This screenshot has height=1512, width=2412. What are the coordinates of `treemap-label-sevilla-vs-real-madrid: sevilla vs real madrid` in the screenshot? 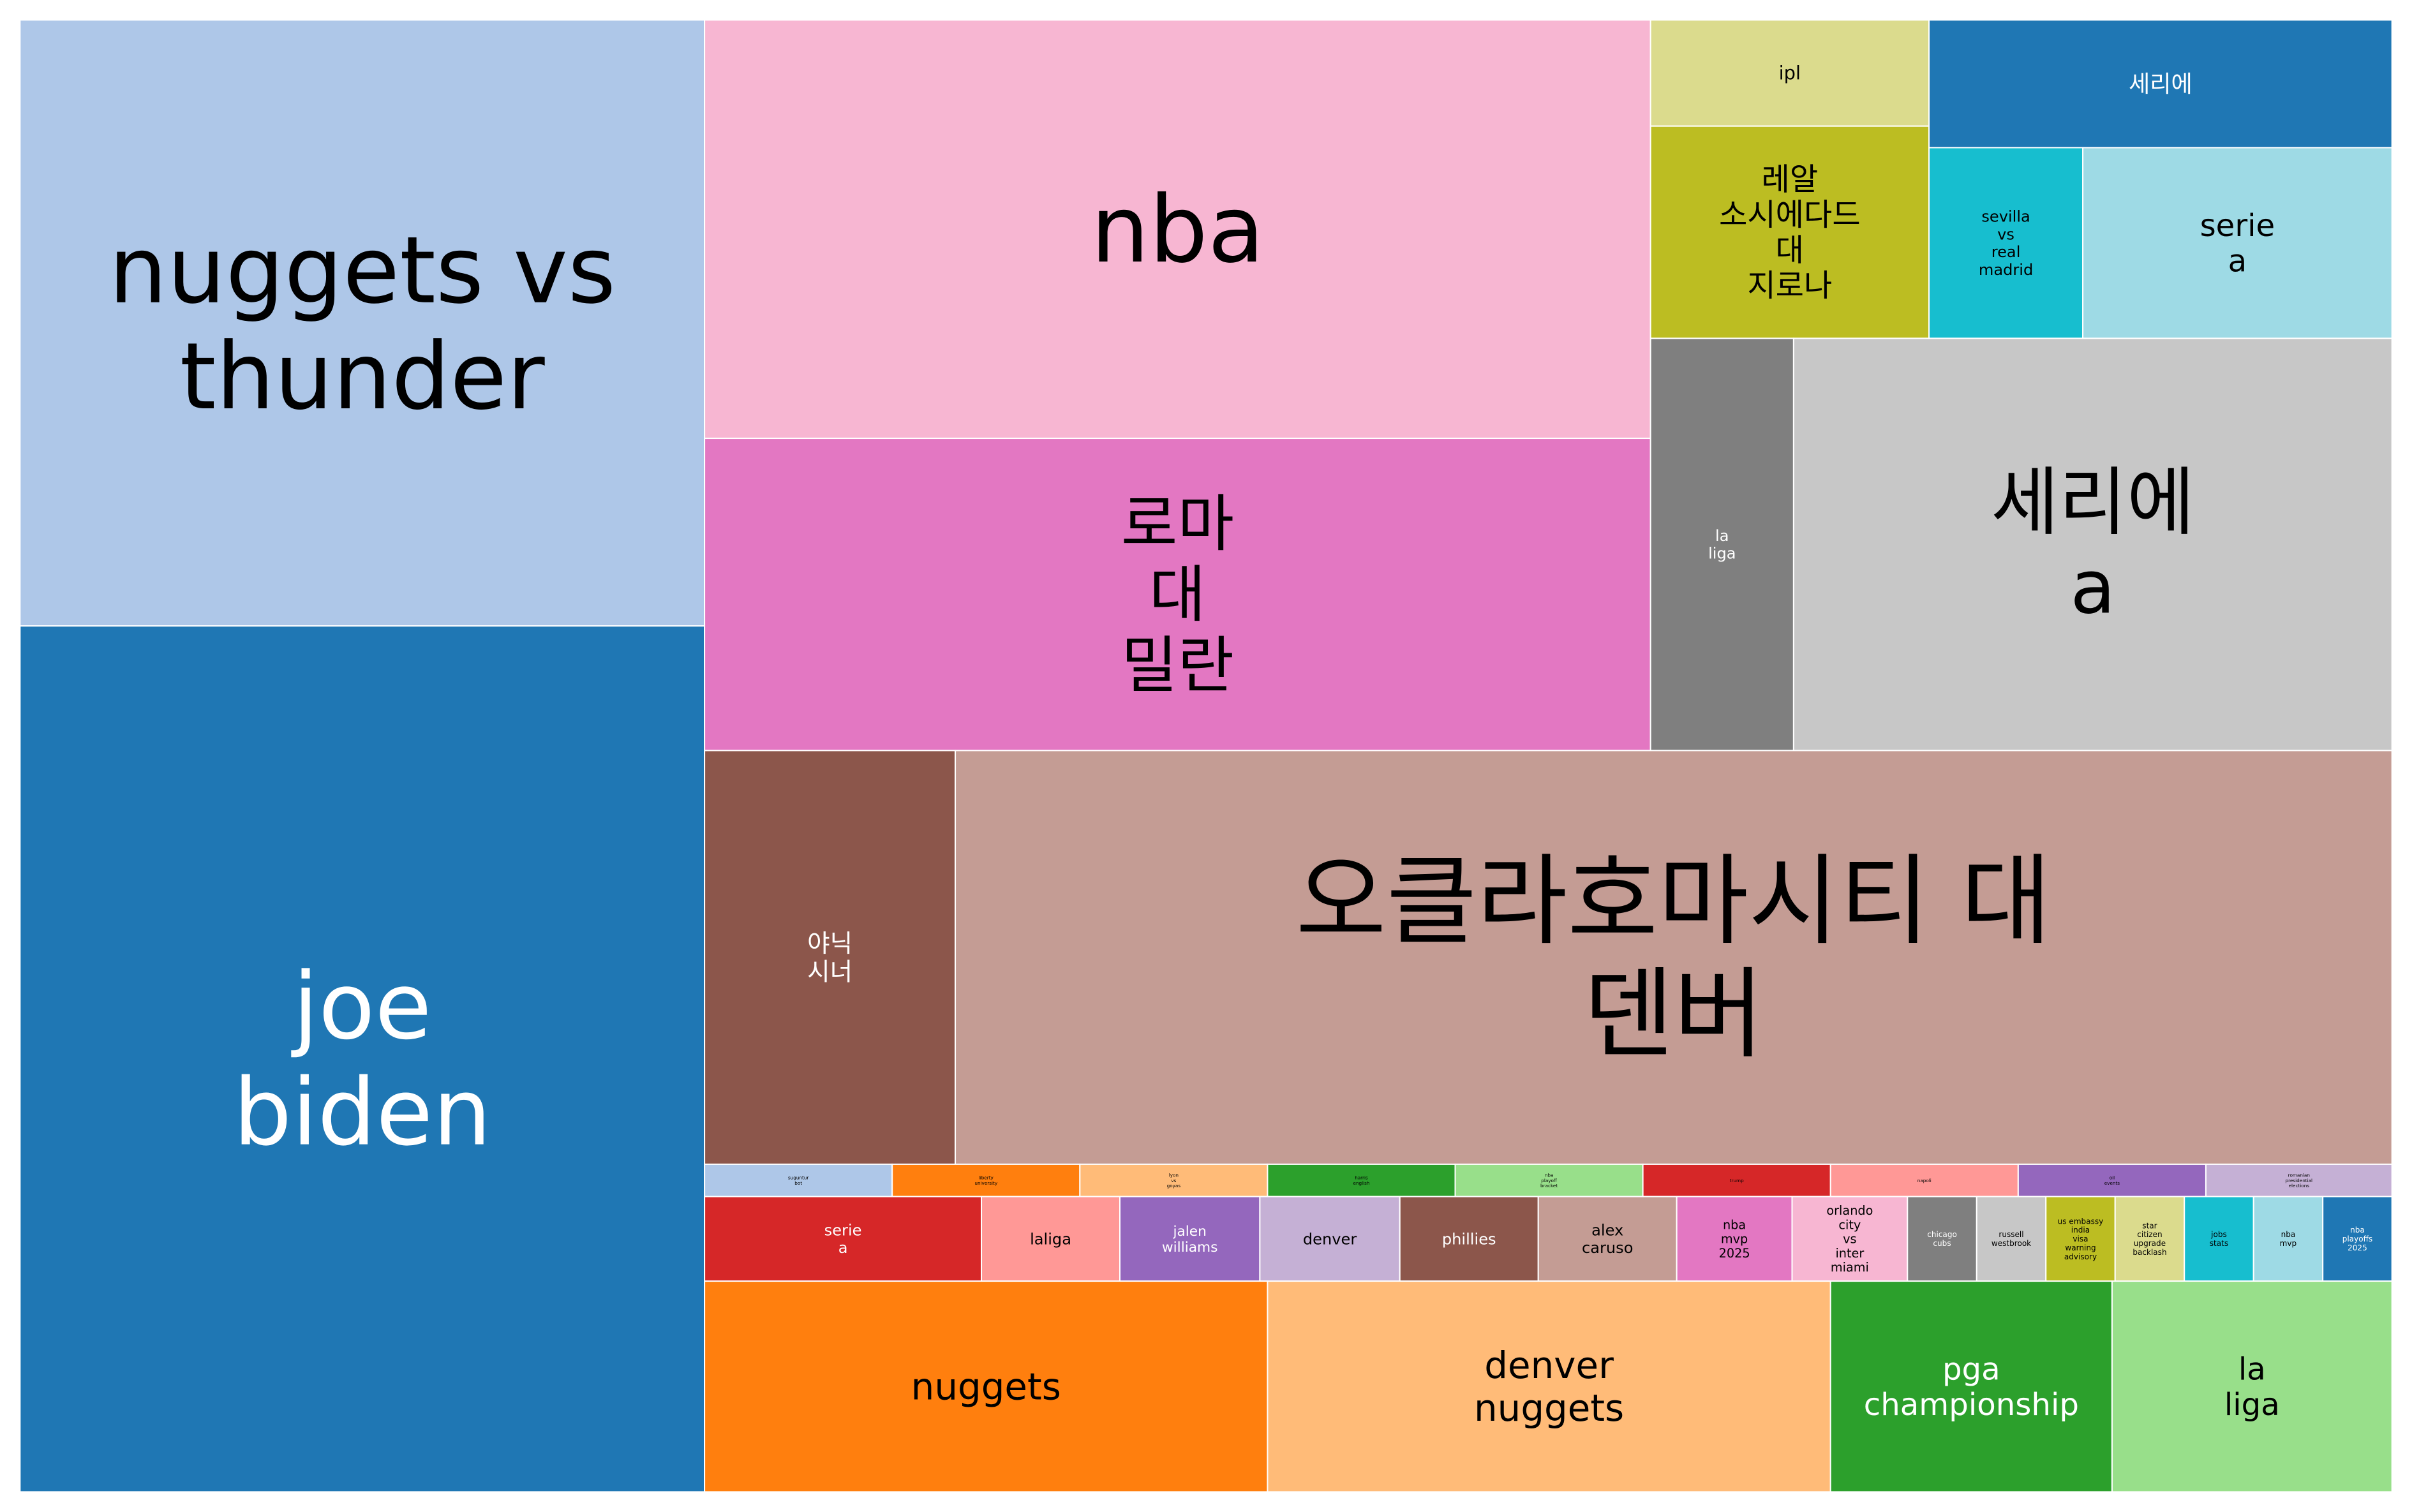 It's located at (2006, 243).